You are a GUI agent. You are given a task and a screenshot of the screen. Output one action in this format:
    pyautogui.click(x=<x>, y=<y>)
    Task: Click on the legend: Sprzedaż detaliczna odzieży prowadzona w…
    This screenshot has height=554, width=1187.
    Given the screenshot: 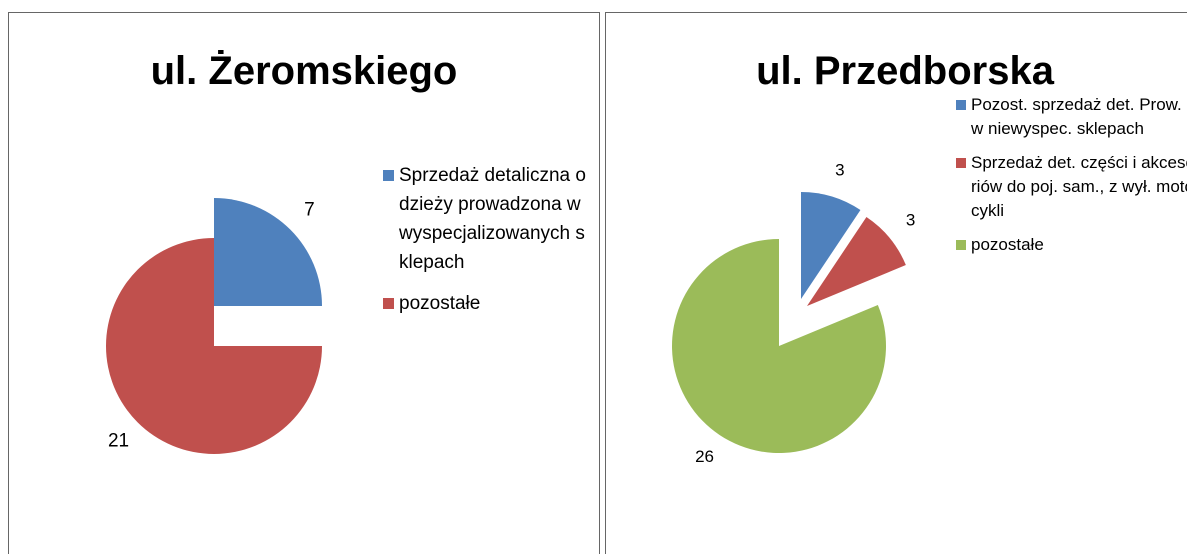 What is the action you would take?
    pyautogui.click(x=488, y=245)
    